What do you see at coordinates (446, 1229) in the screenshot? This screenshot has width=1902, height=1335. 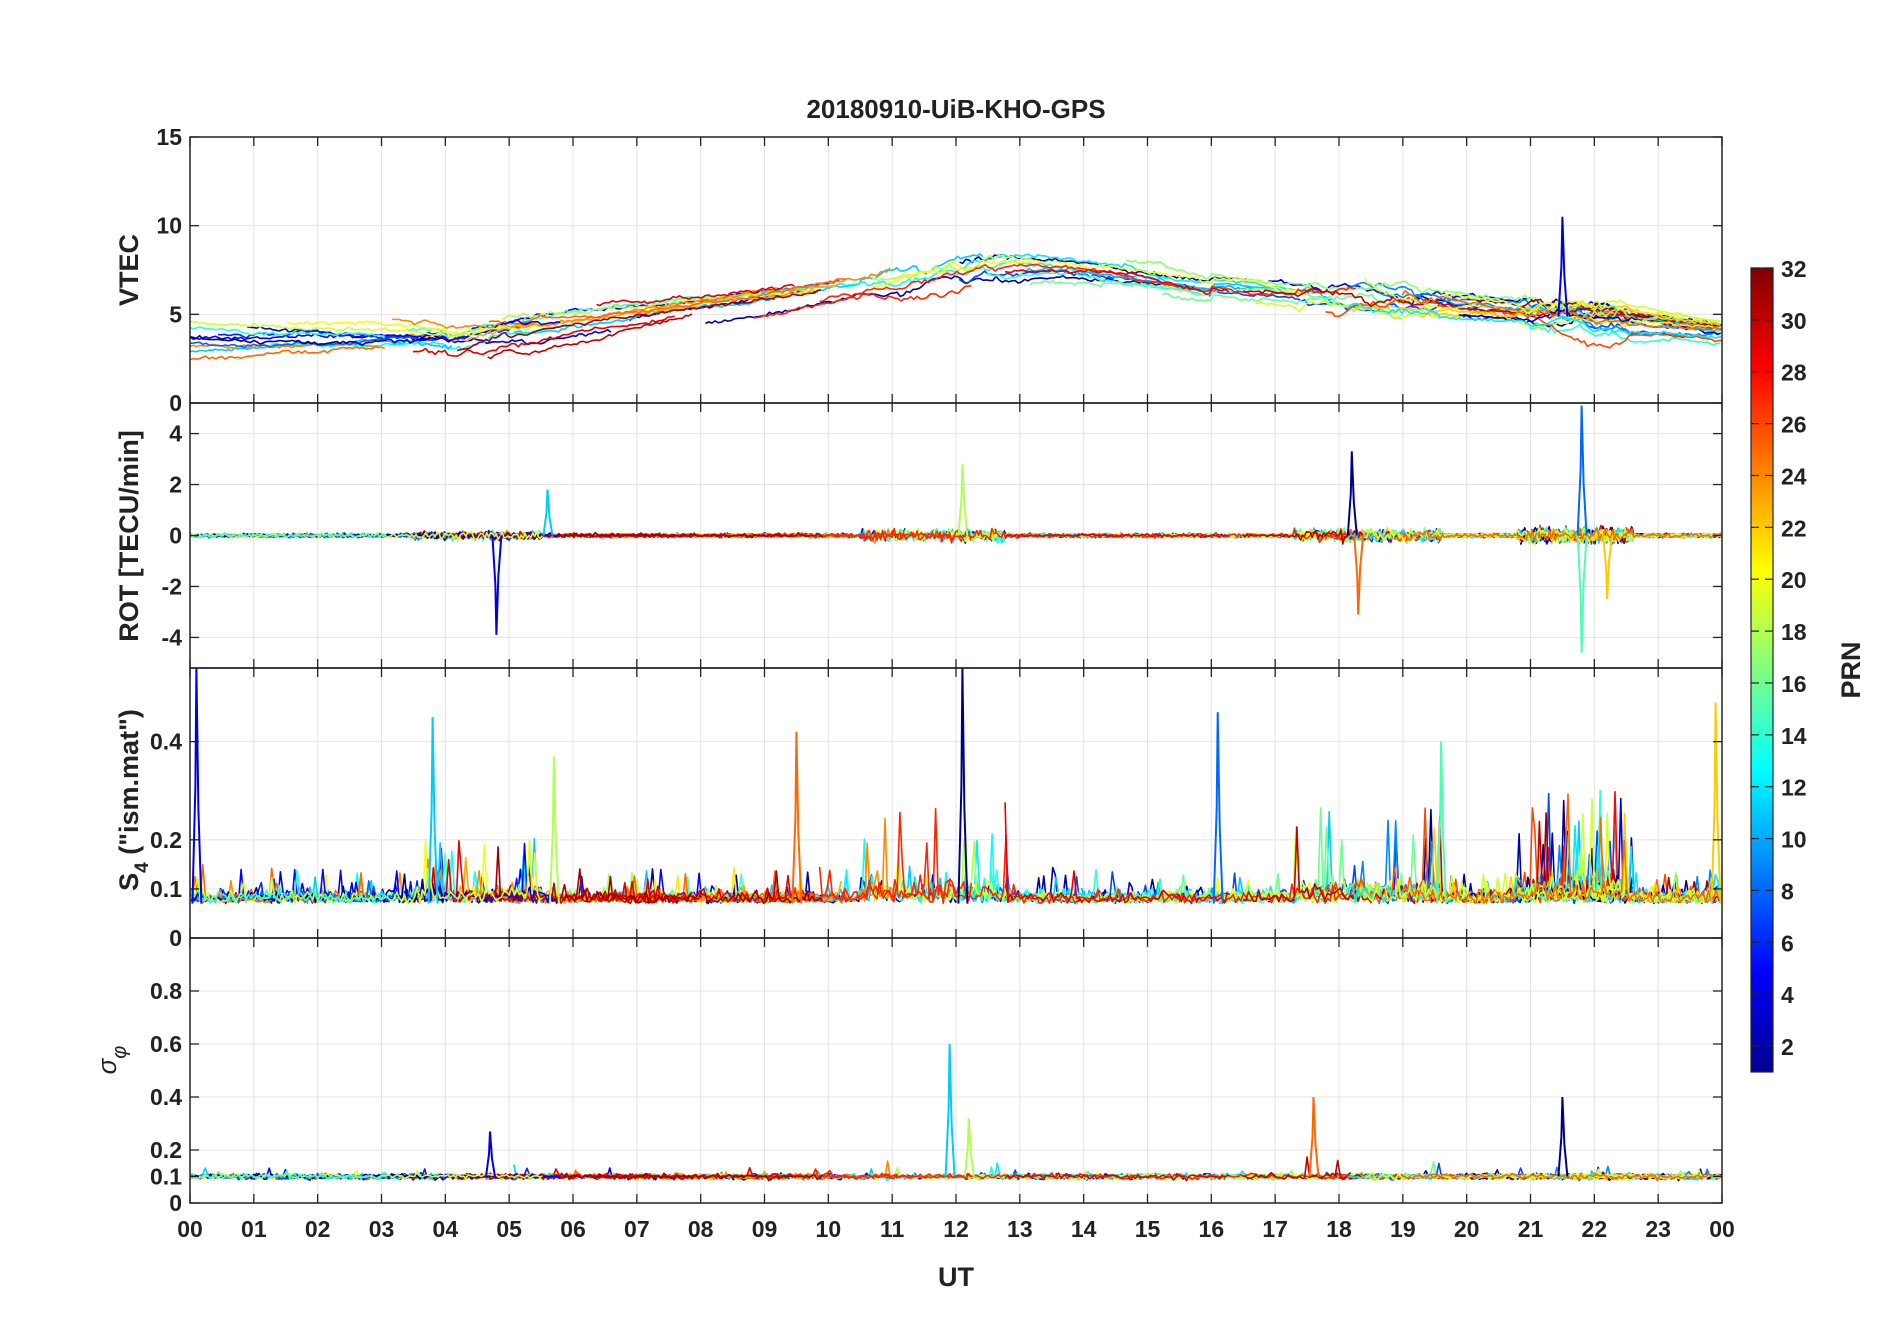 I see `x-tick-label: 04` at bounding box center [446, 1229].